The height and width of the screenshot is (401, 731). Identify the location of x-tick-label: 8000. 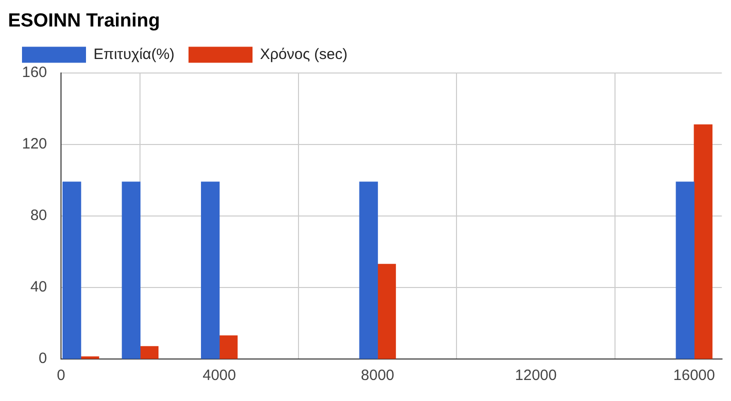
(377, 375).